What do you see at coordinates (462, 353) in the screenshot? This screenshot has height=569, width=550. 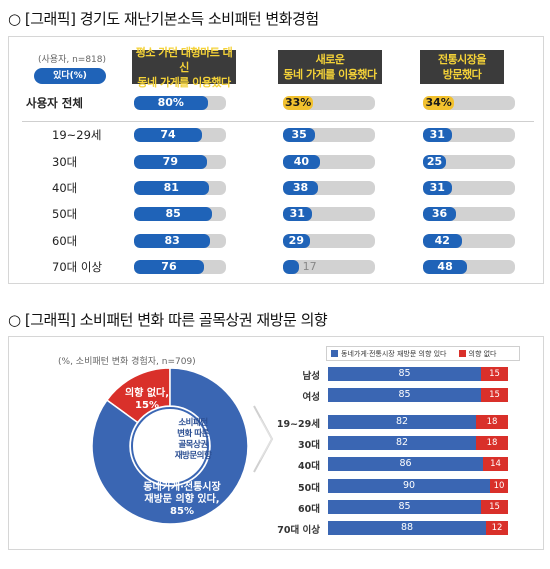 I see `legend-no-swatch` at bounding box center [462, 353].